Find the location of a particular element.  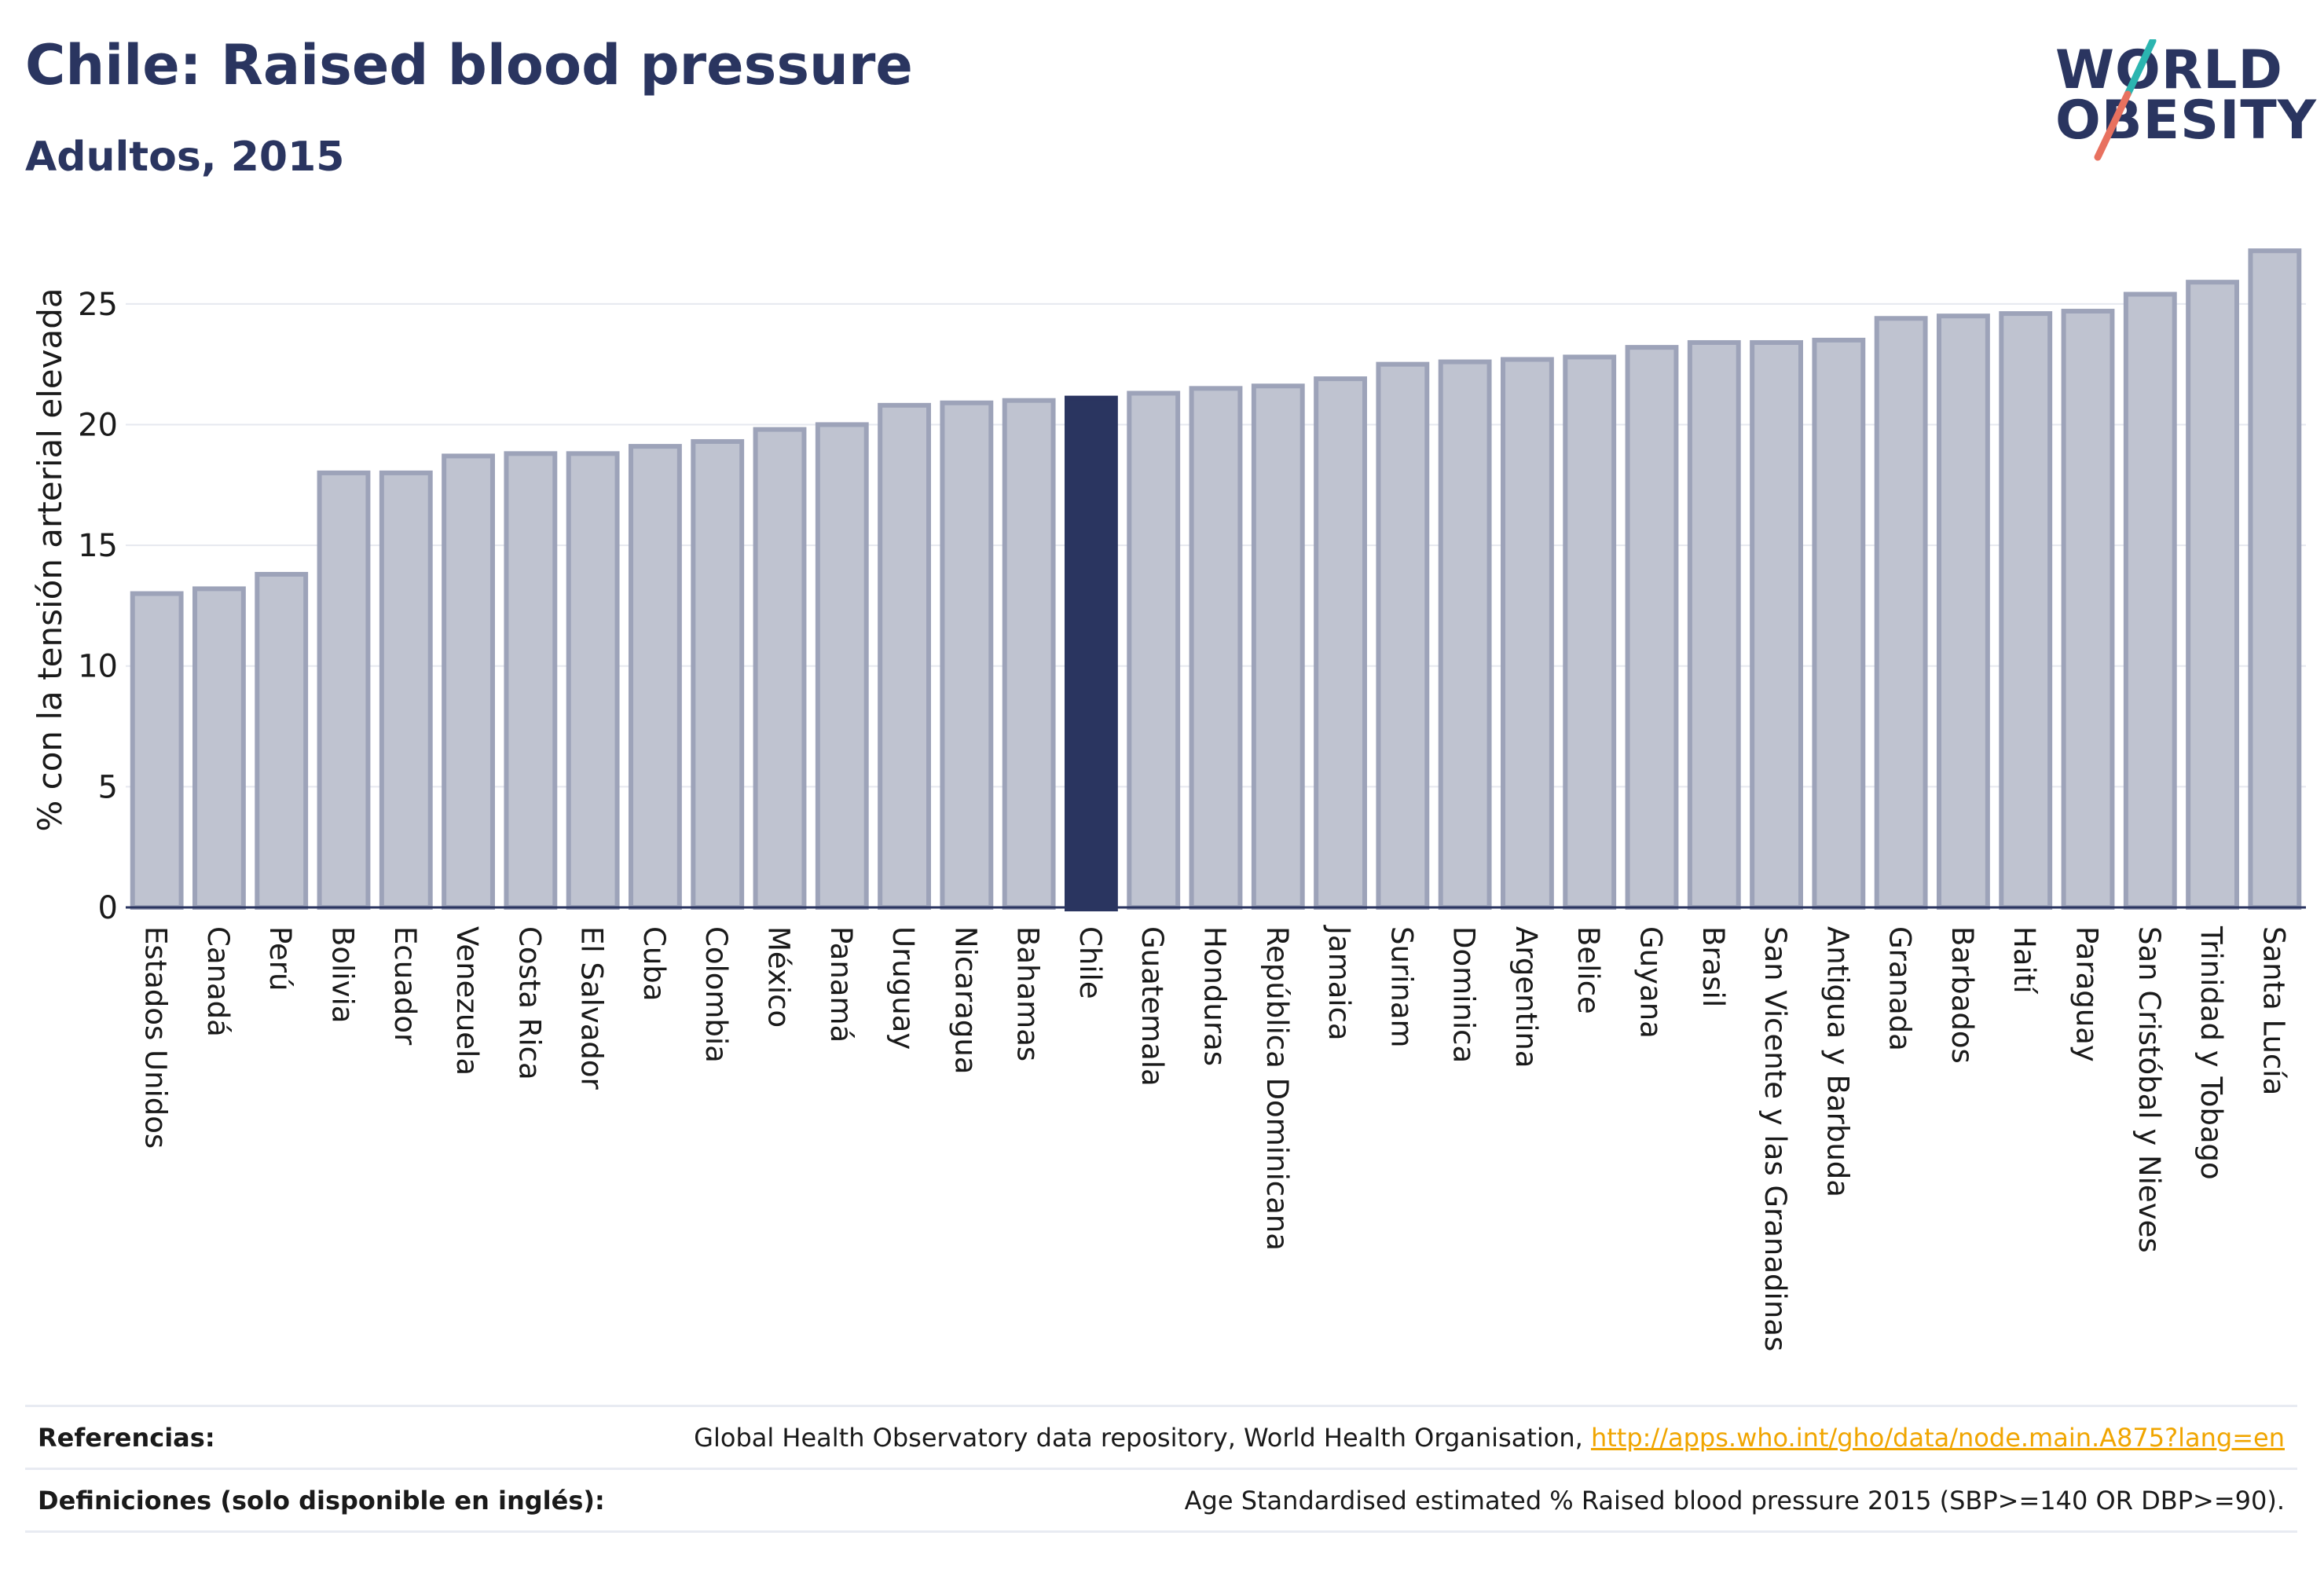

y-axis-ticks: 0 5 10 15 20 25 is located at coordinates (98, 606).